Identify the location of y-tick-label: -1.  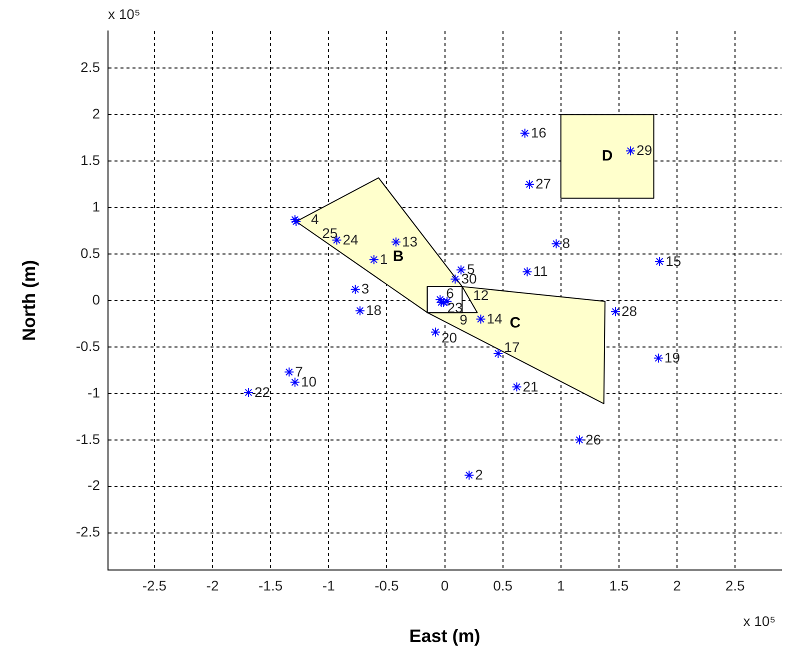
(94, 392).